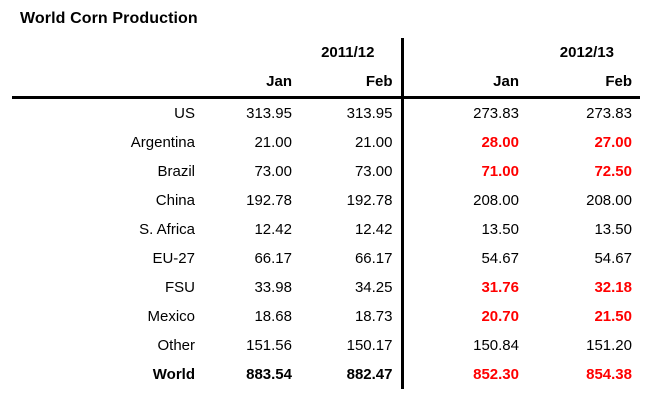 The height and width of the screenshot is (419, 670). I want to click on corner-spacer, so click(108, 52).